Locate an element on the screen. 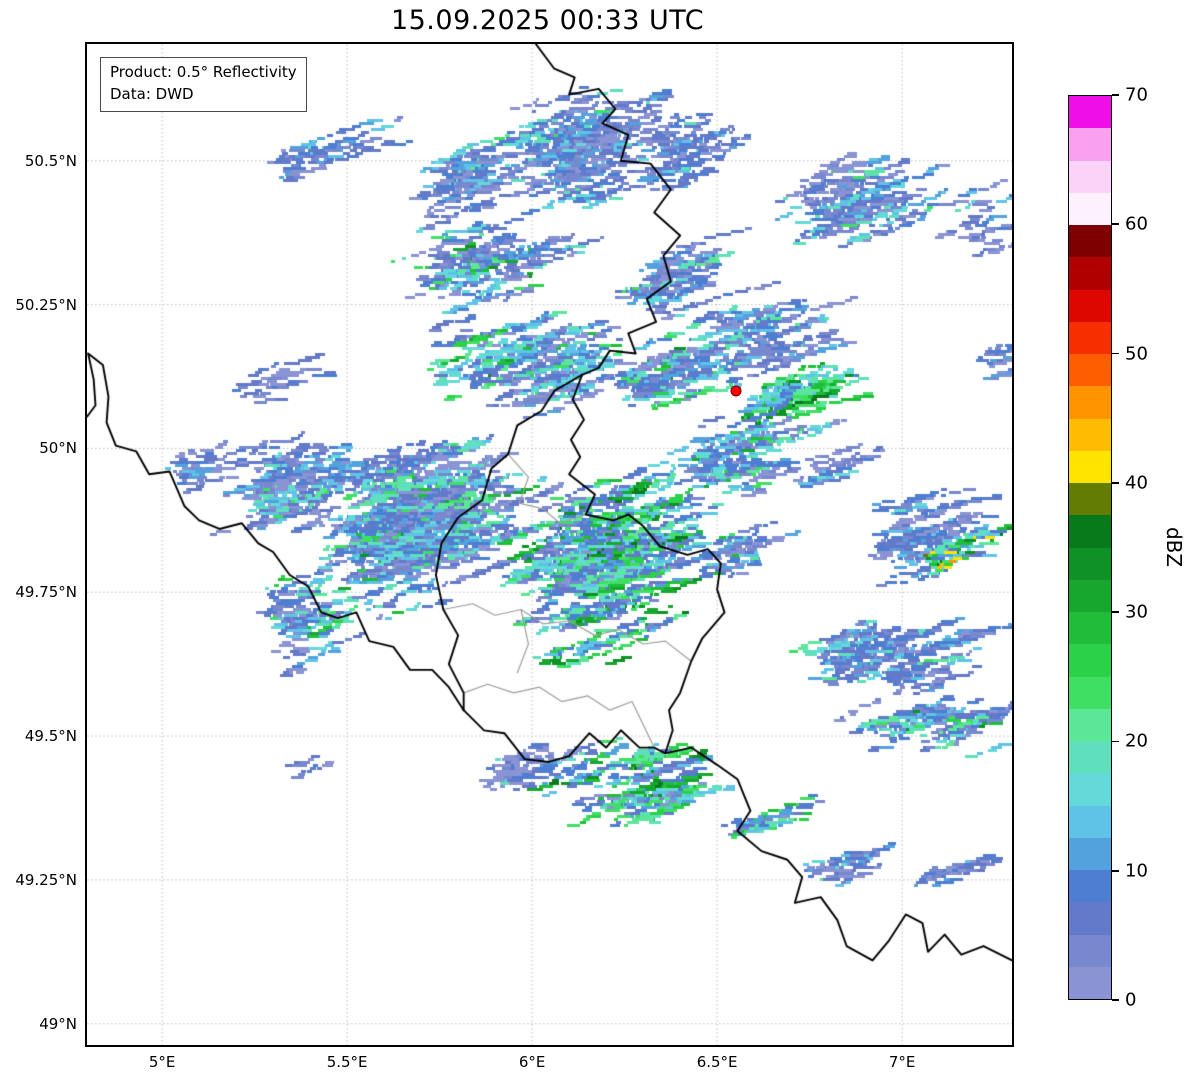 This screenshot has width=1202, height=1081. lat-tick-label: 49.25°N is located at coordinates (46, 879).